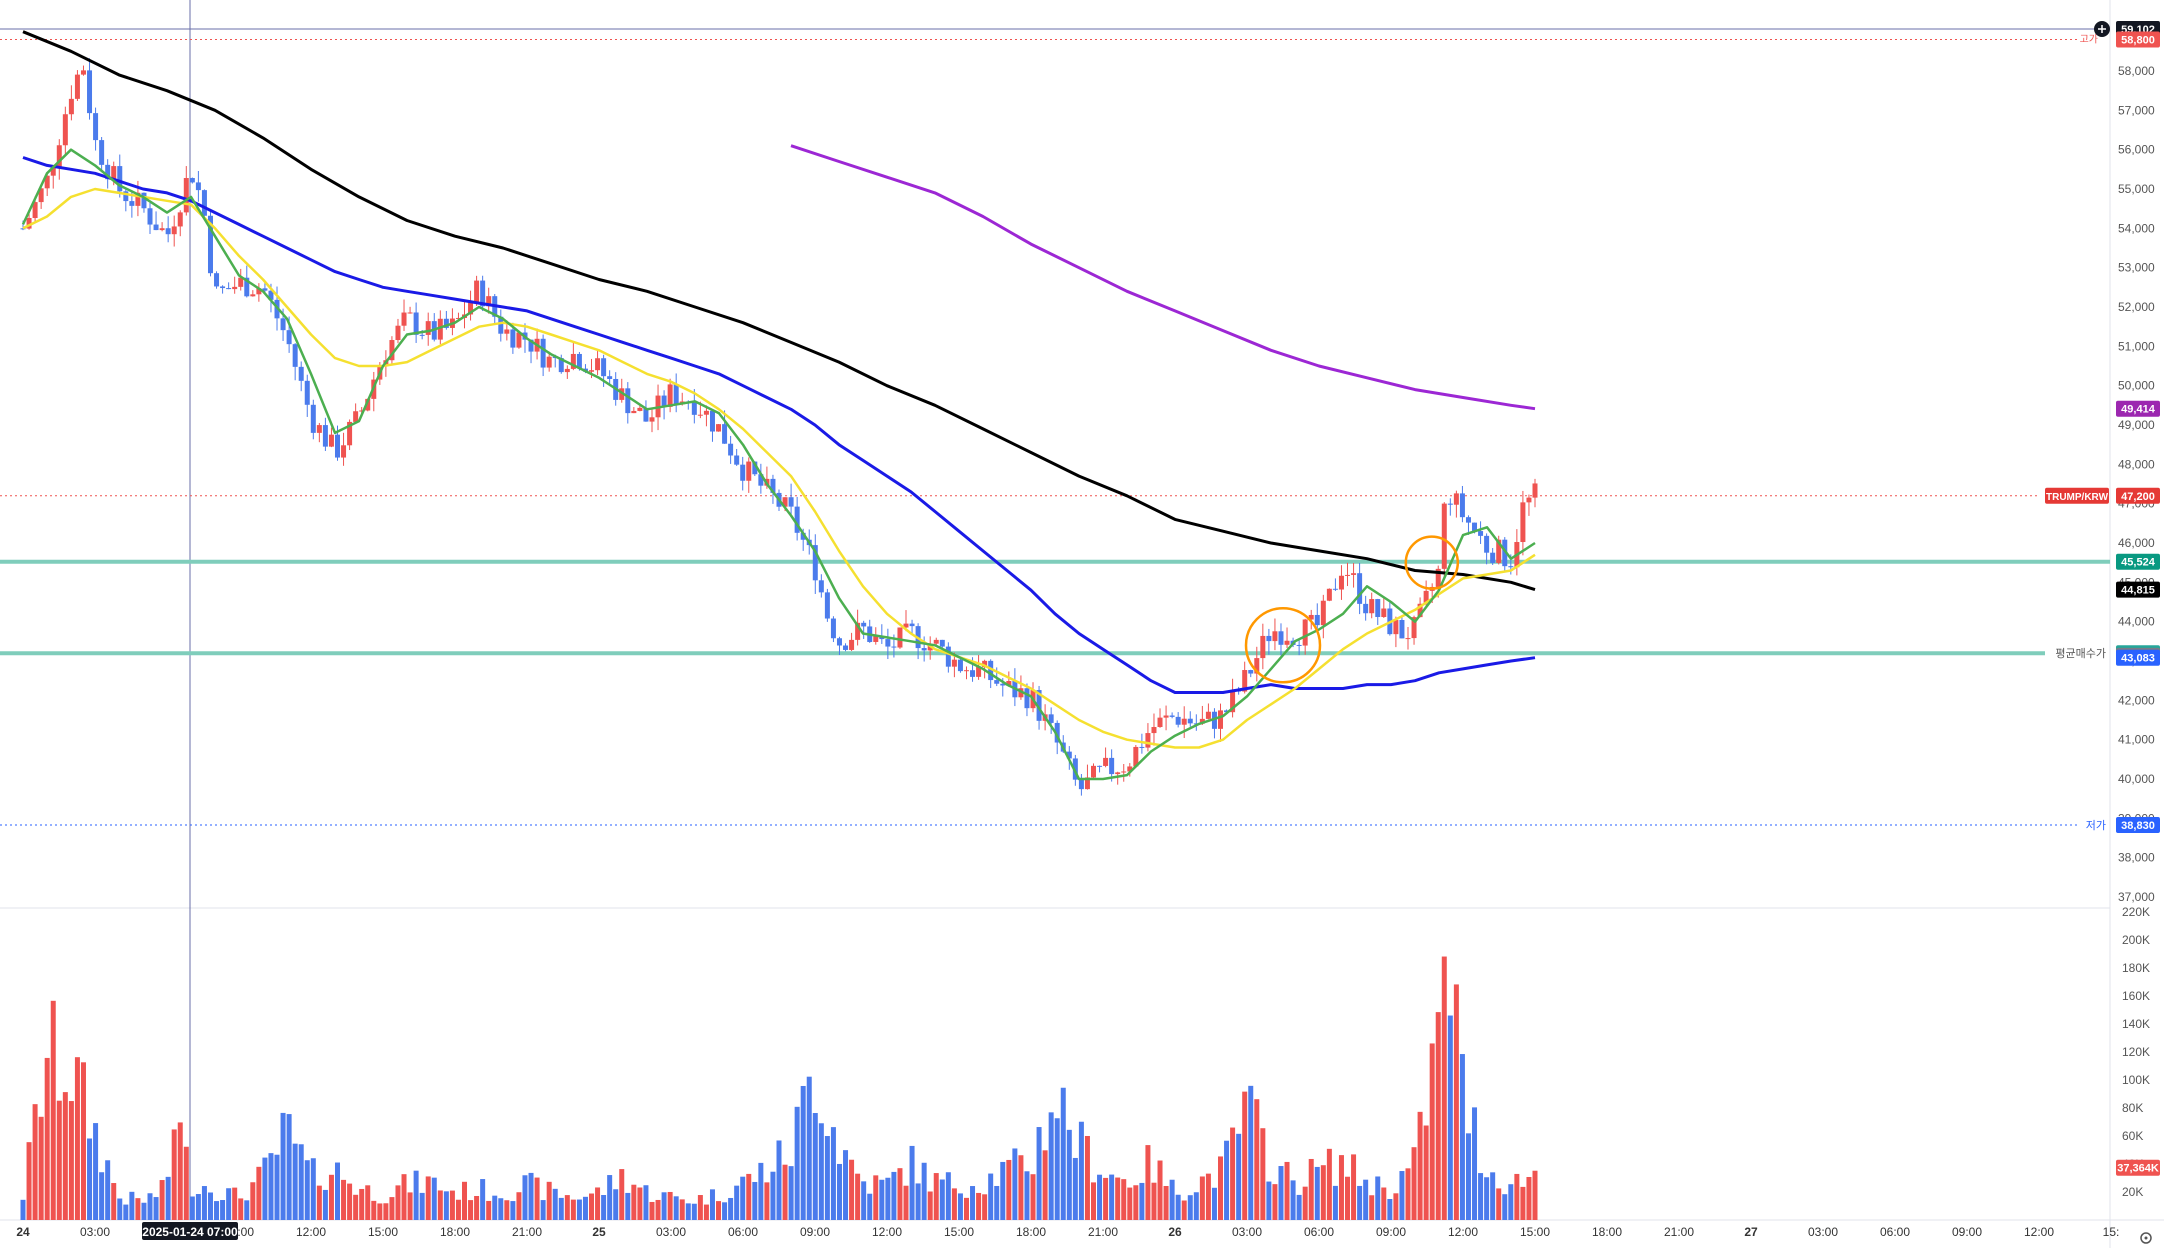 The image size is (2164, 1248). What do you see at coordinates (1103, 1232) in the screenshot?
I see `x-tick-label: 21:00` at bounding box center [1103, 1232].